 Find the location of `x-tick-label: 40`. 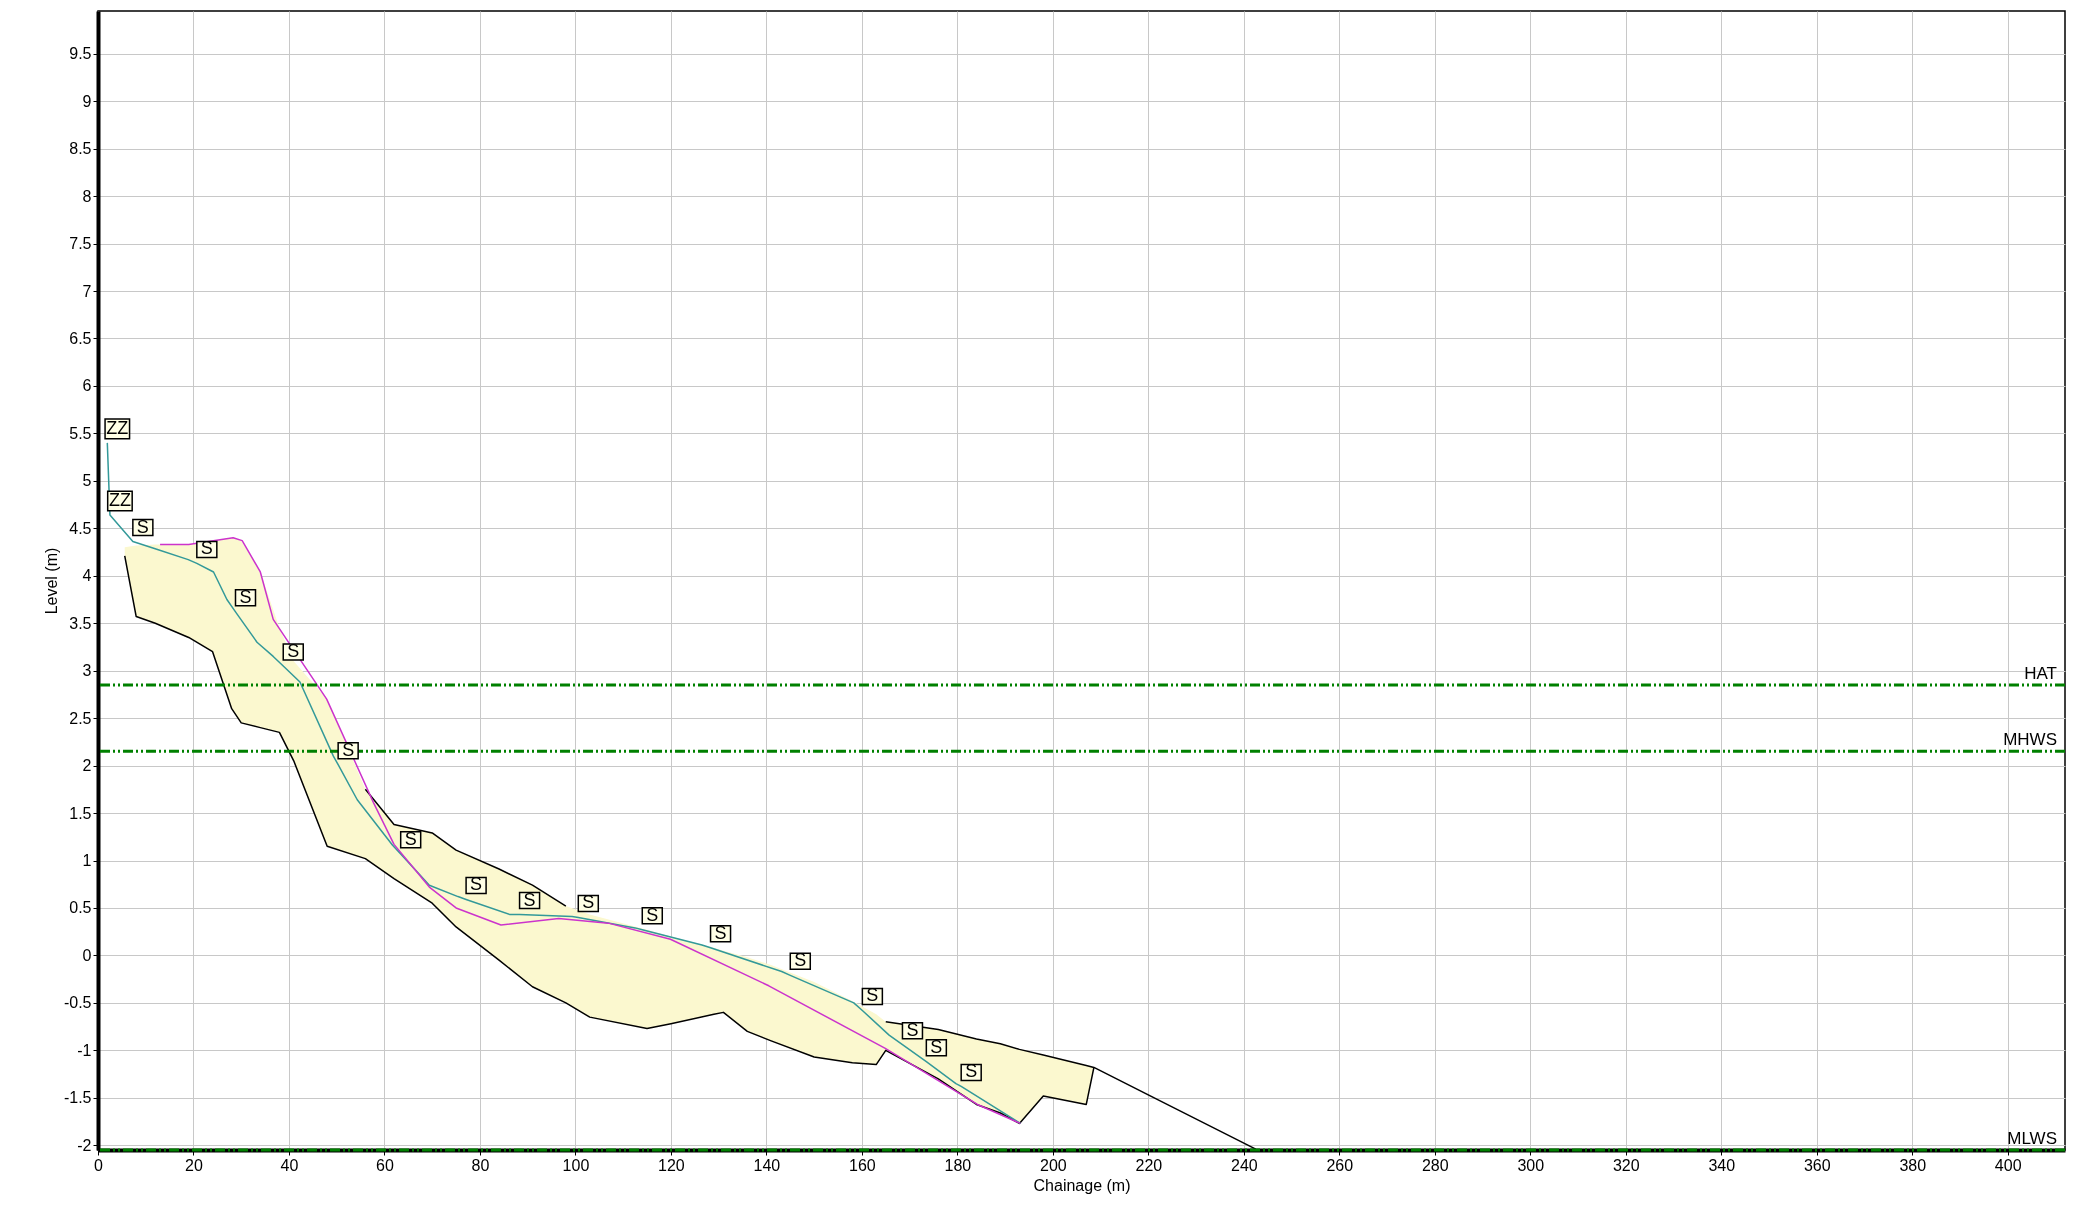

x-tick-label: 40 is located at coordinates (289, 1165).